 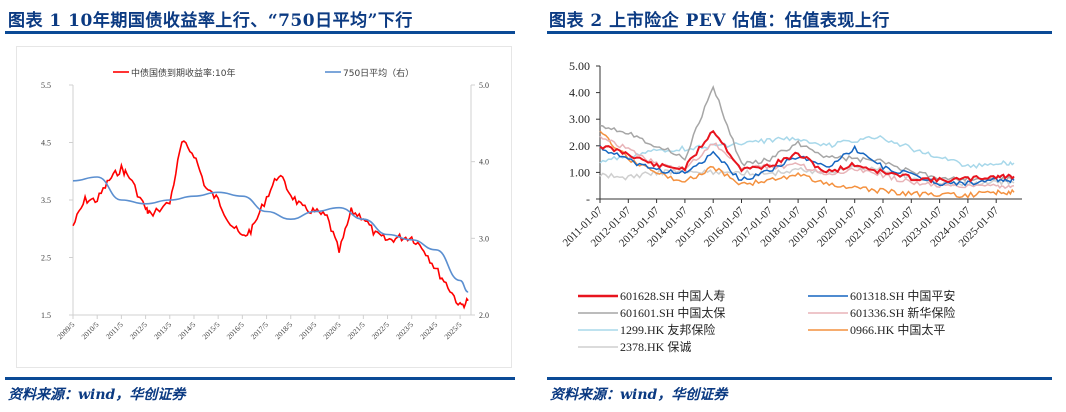 I want to click on svg-text: 4.0, so click(x=484, y=162).